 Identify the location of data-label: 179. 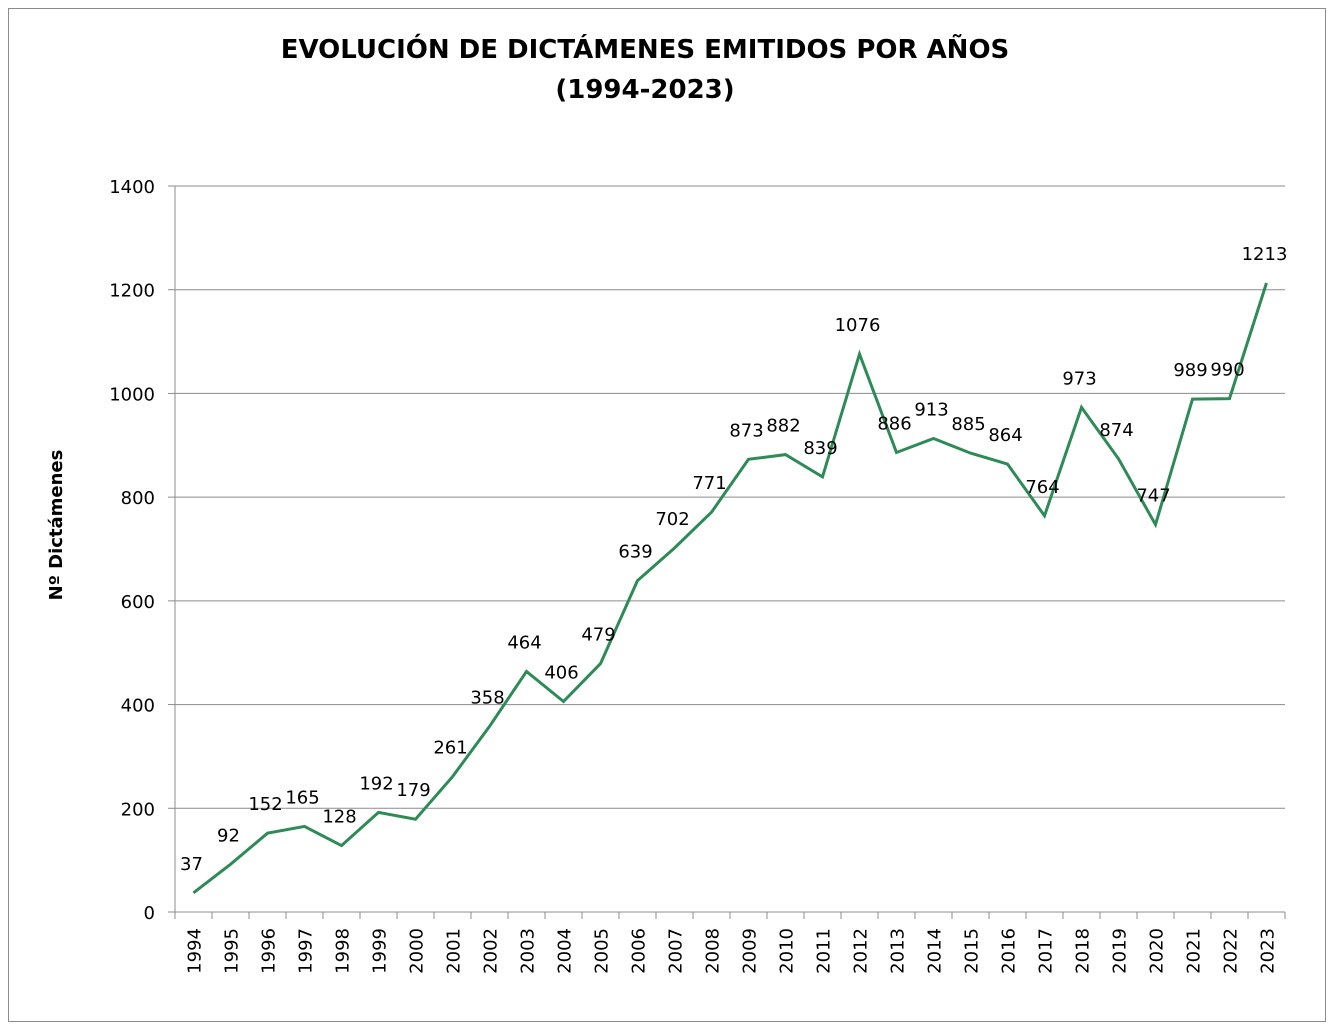
(413, 790).